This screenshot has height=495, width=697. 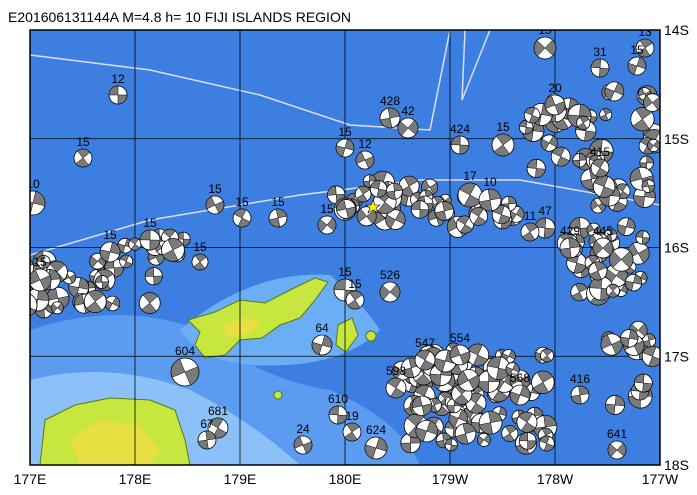 What do you see at coordinates (240, 80) in the screenshot?
I see `plate-boundary` at bounding box center [240, 80].